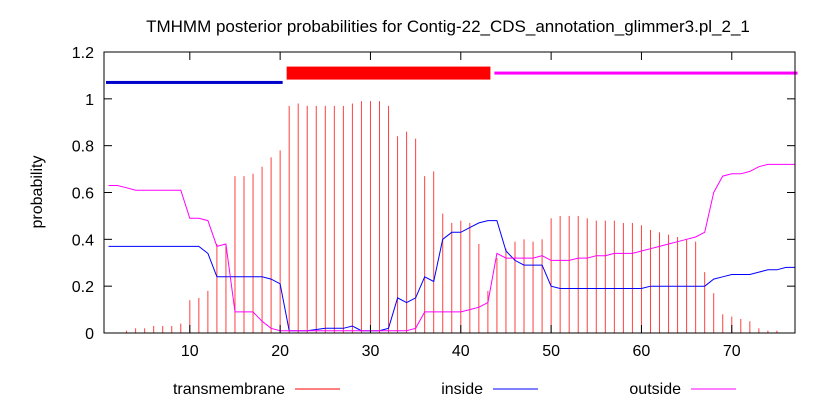 Image resolution: width=821 pixels, height=402 pixels. What do you see at coordinates (732, 351) in the screenshot?
I see `x-tick-label: 70` at bounding box center [732, 351].